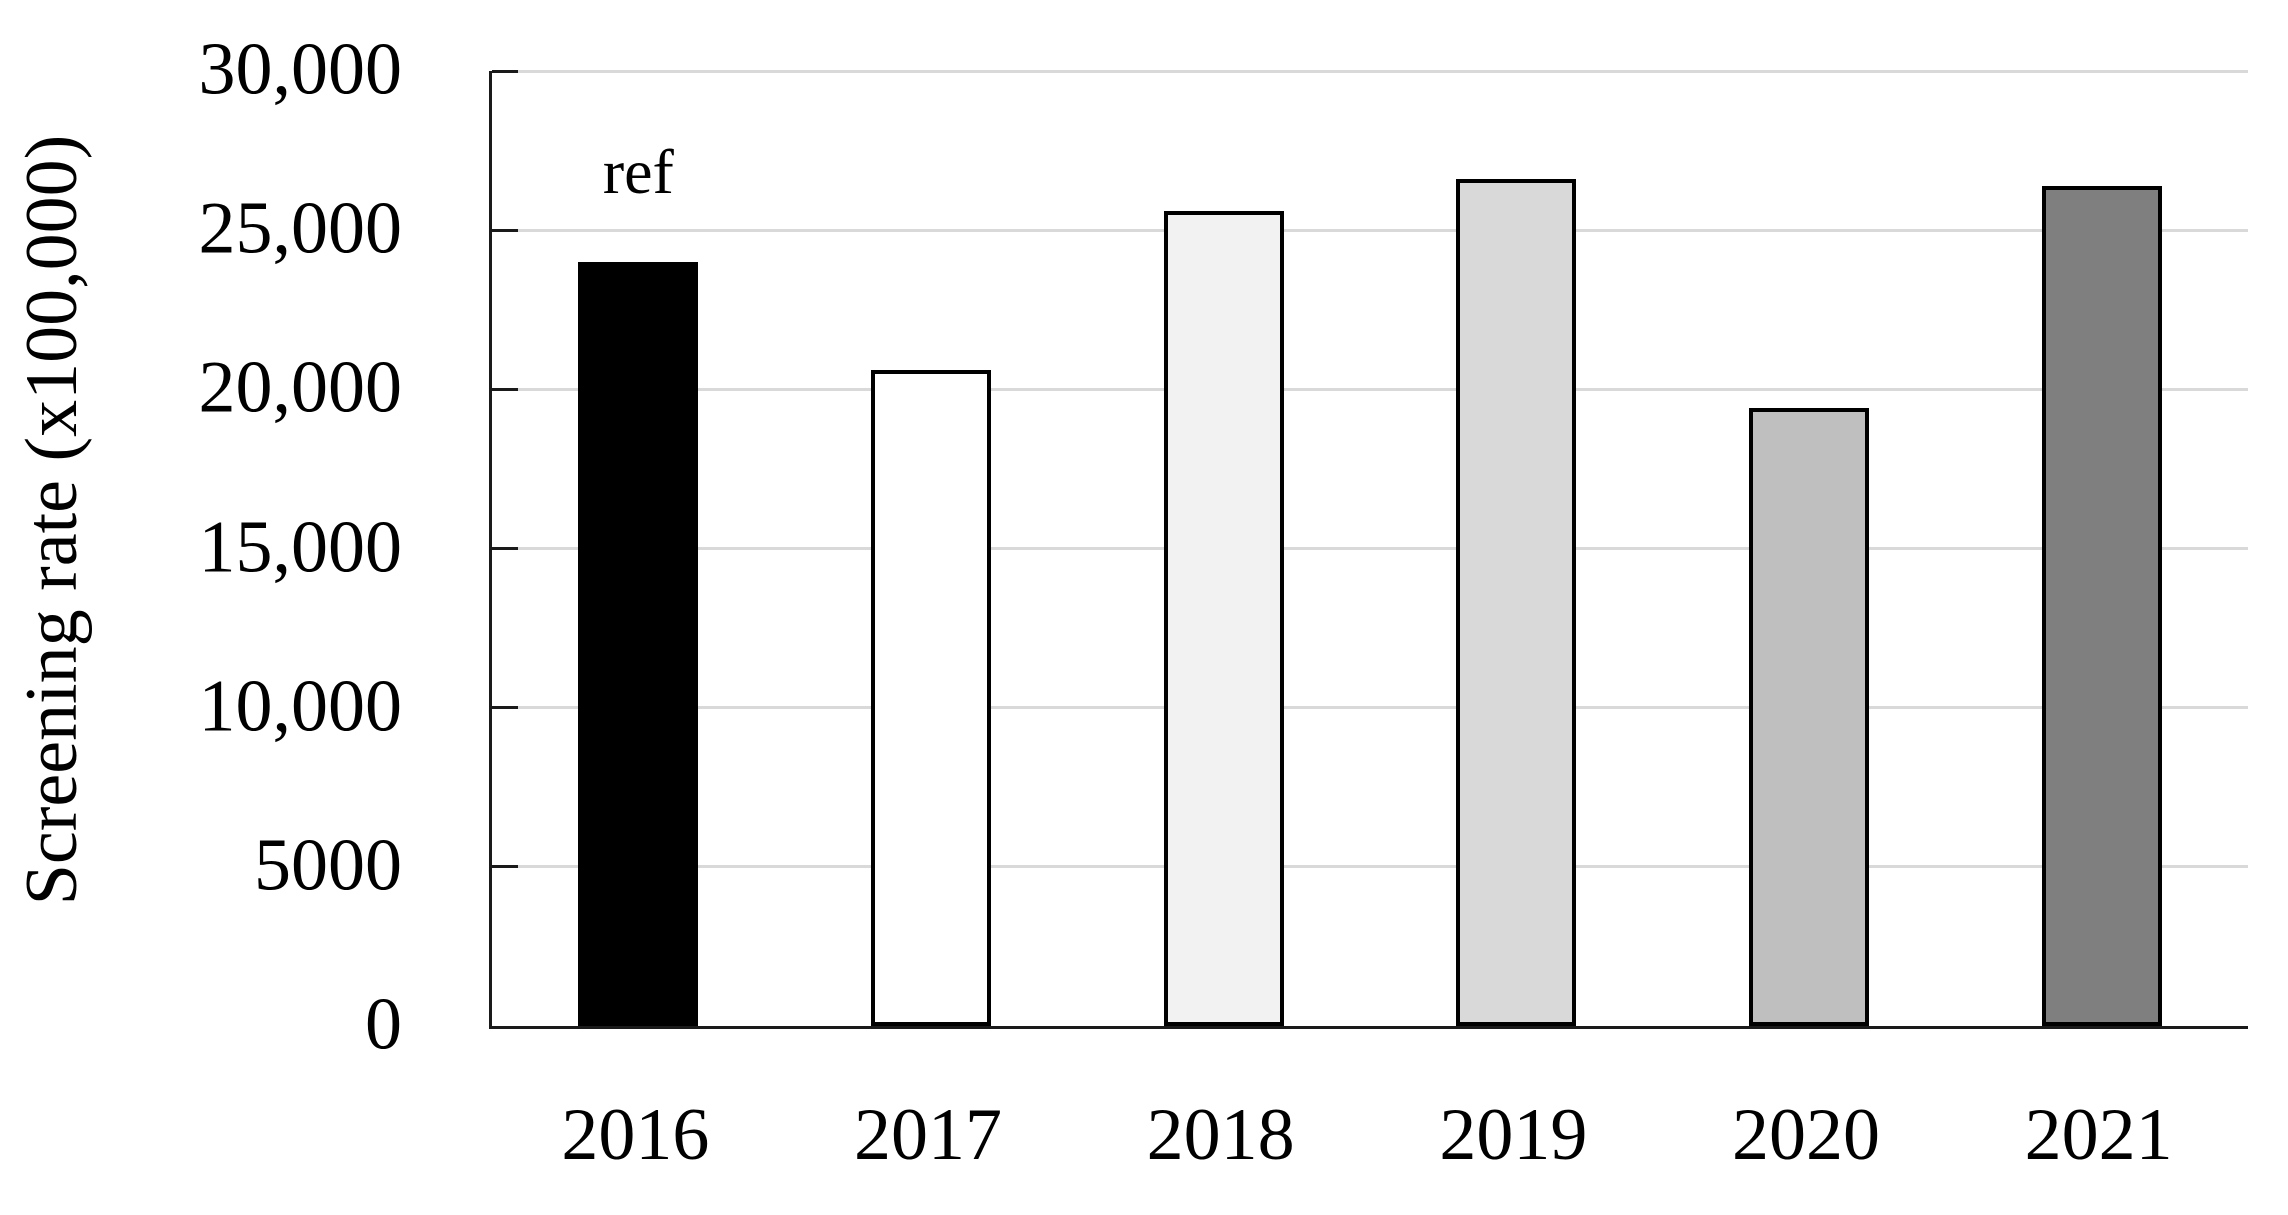 The image size is (2288, 1215). I want to click on y-tick-label-20000: 20,000, so click(300, 387).